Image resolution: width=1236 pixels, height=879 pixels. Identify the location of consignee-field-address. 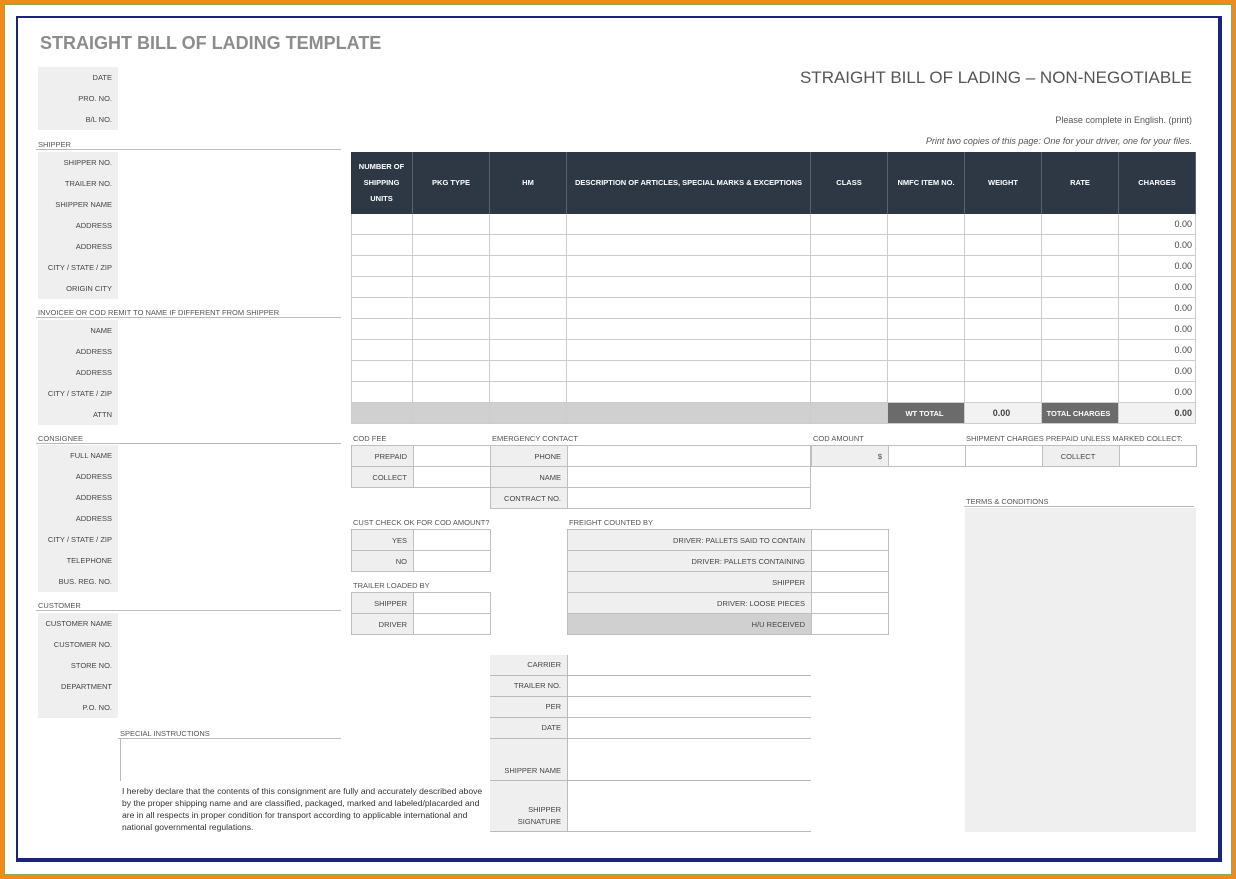
(230, 476).